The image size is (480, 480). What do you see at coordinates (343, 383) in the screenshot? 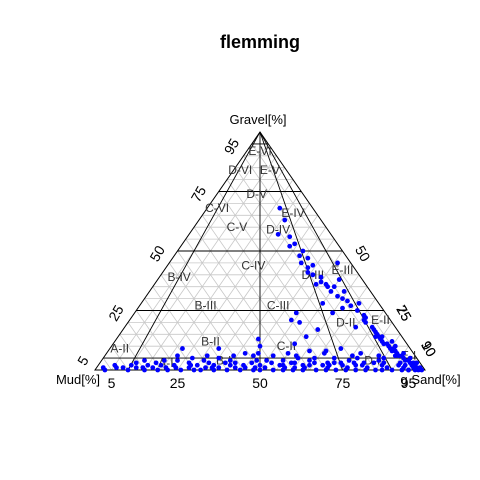
I see `tick-label-mud: 75` at bounding box center [343, 383].